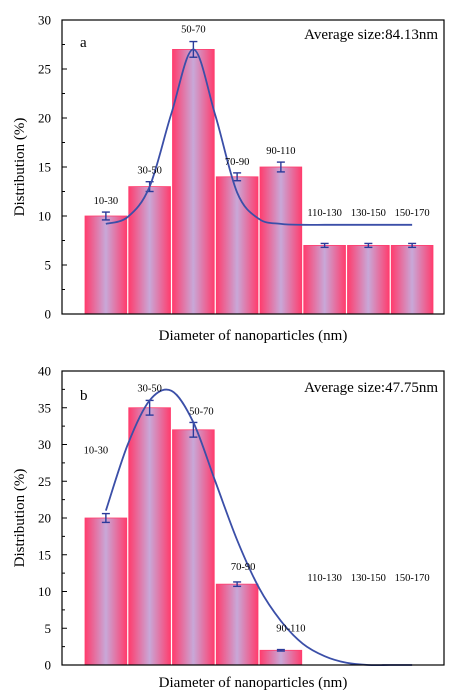 This screenshot has height=690, width=456. What do you see at coordinates (44, 407) in the screenshot?
I see `y-tick-label: 35` at bounding box center [44, 407].